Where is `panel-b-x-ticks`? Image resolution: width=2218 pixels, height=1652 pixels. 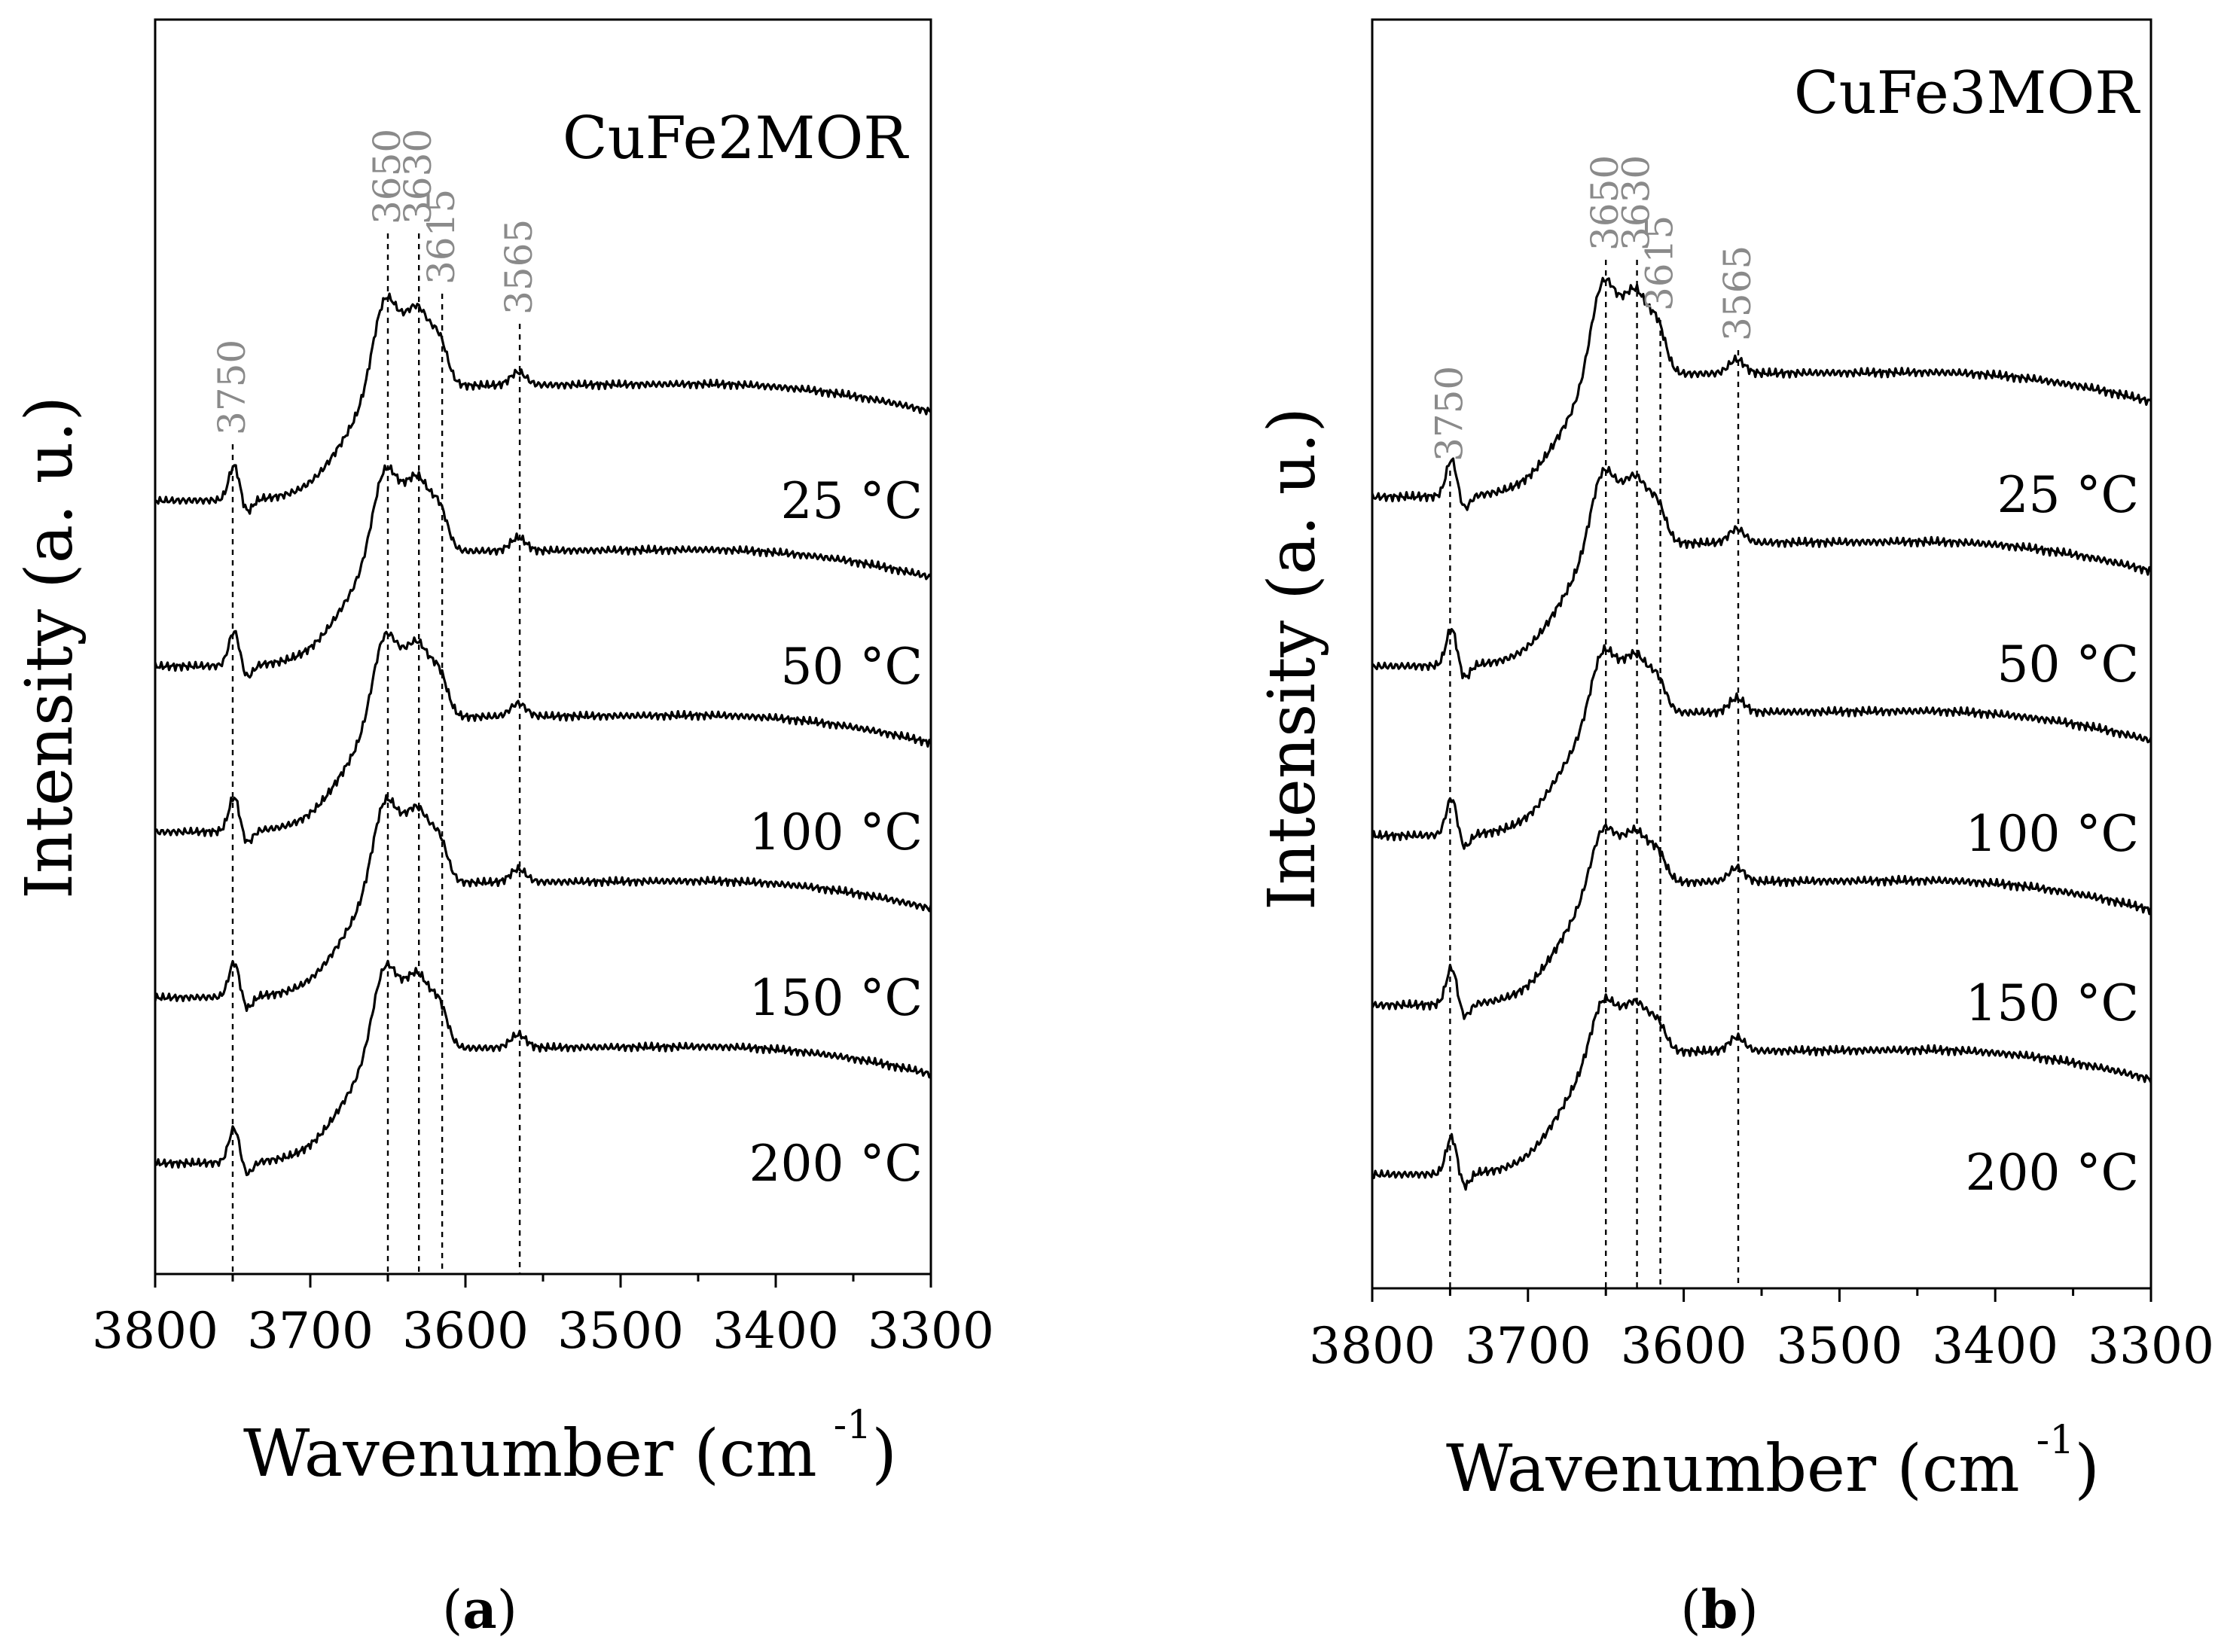
panel-b-x-ticks is located at coordinates (1762, 1295).